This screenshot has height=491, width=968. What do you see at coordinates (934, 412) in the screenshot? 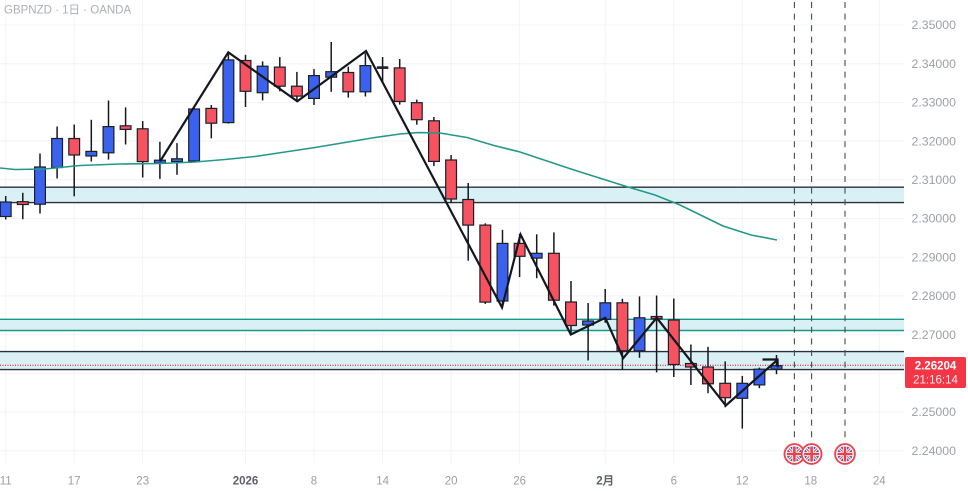
I see `svg-text: 2.25000` at bounding box center [934, 412].